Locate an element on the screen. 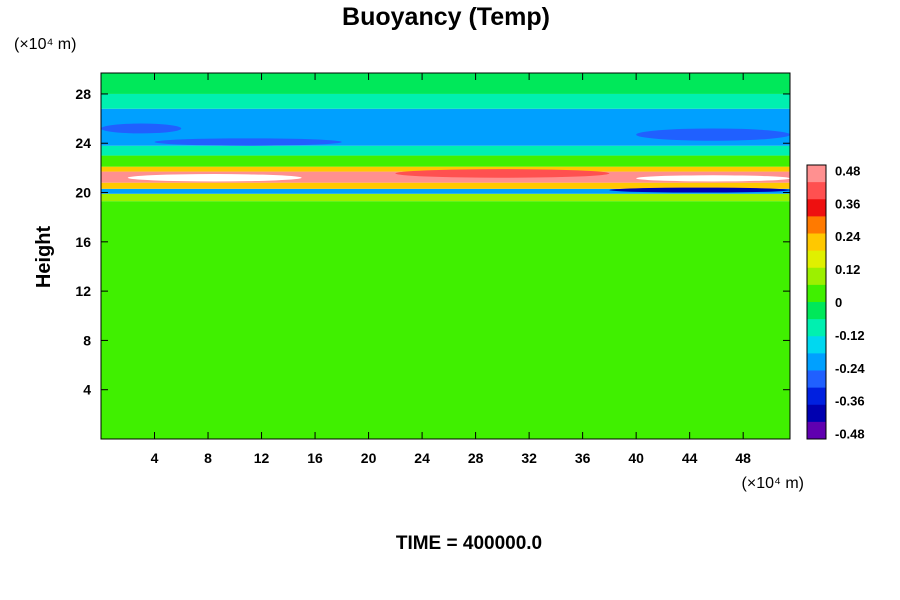 The height and width of the screenshot is (600, 900). colorbar-tick-label: 0 is located at coordinates (838, 302).